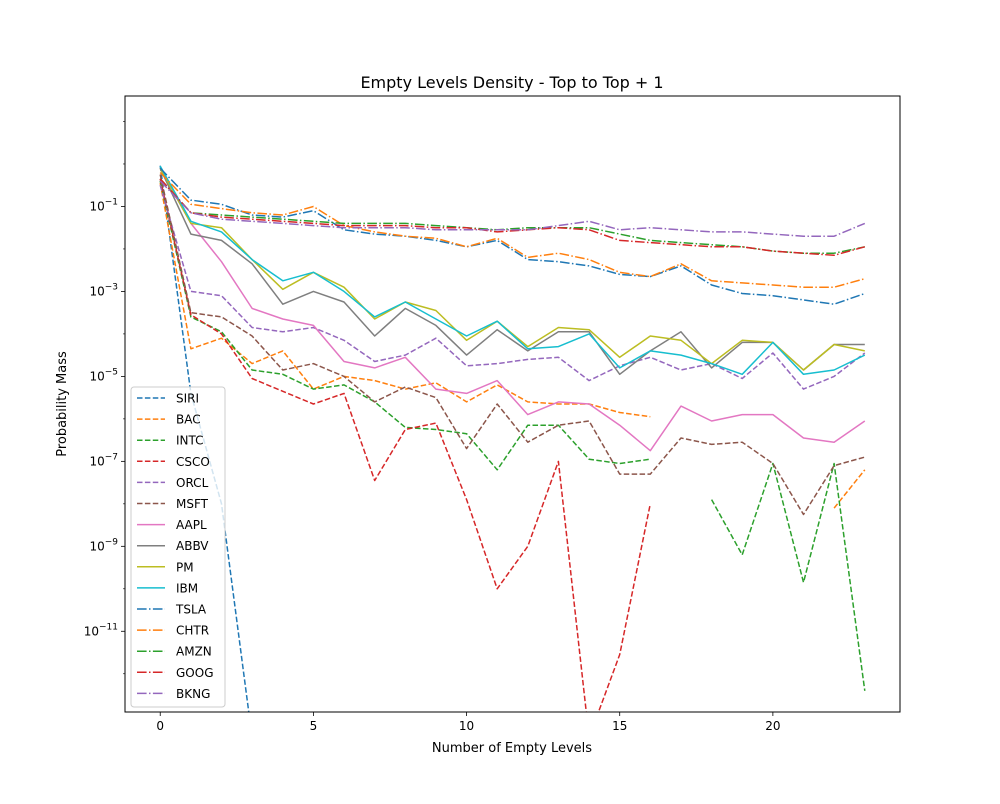 This screenshot has width=1000, height=804. What do you see at coordinates (170, 441) in the screenshot?
I see `legend-item-intc: INTC` at bounding box center [170, 441].